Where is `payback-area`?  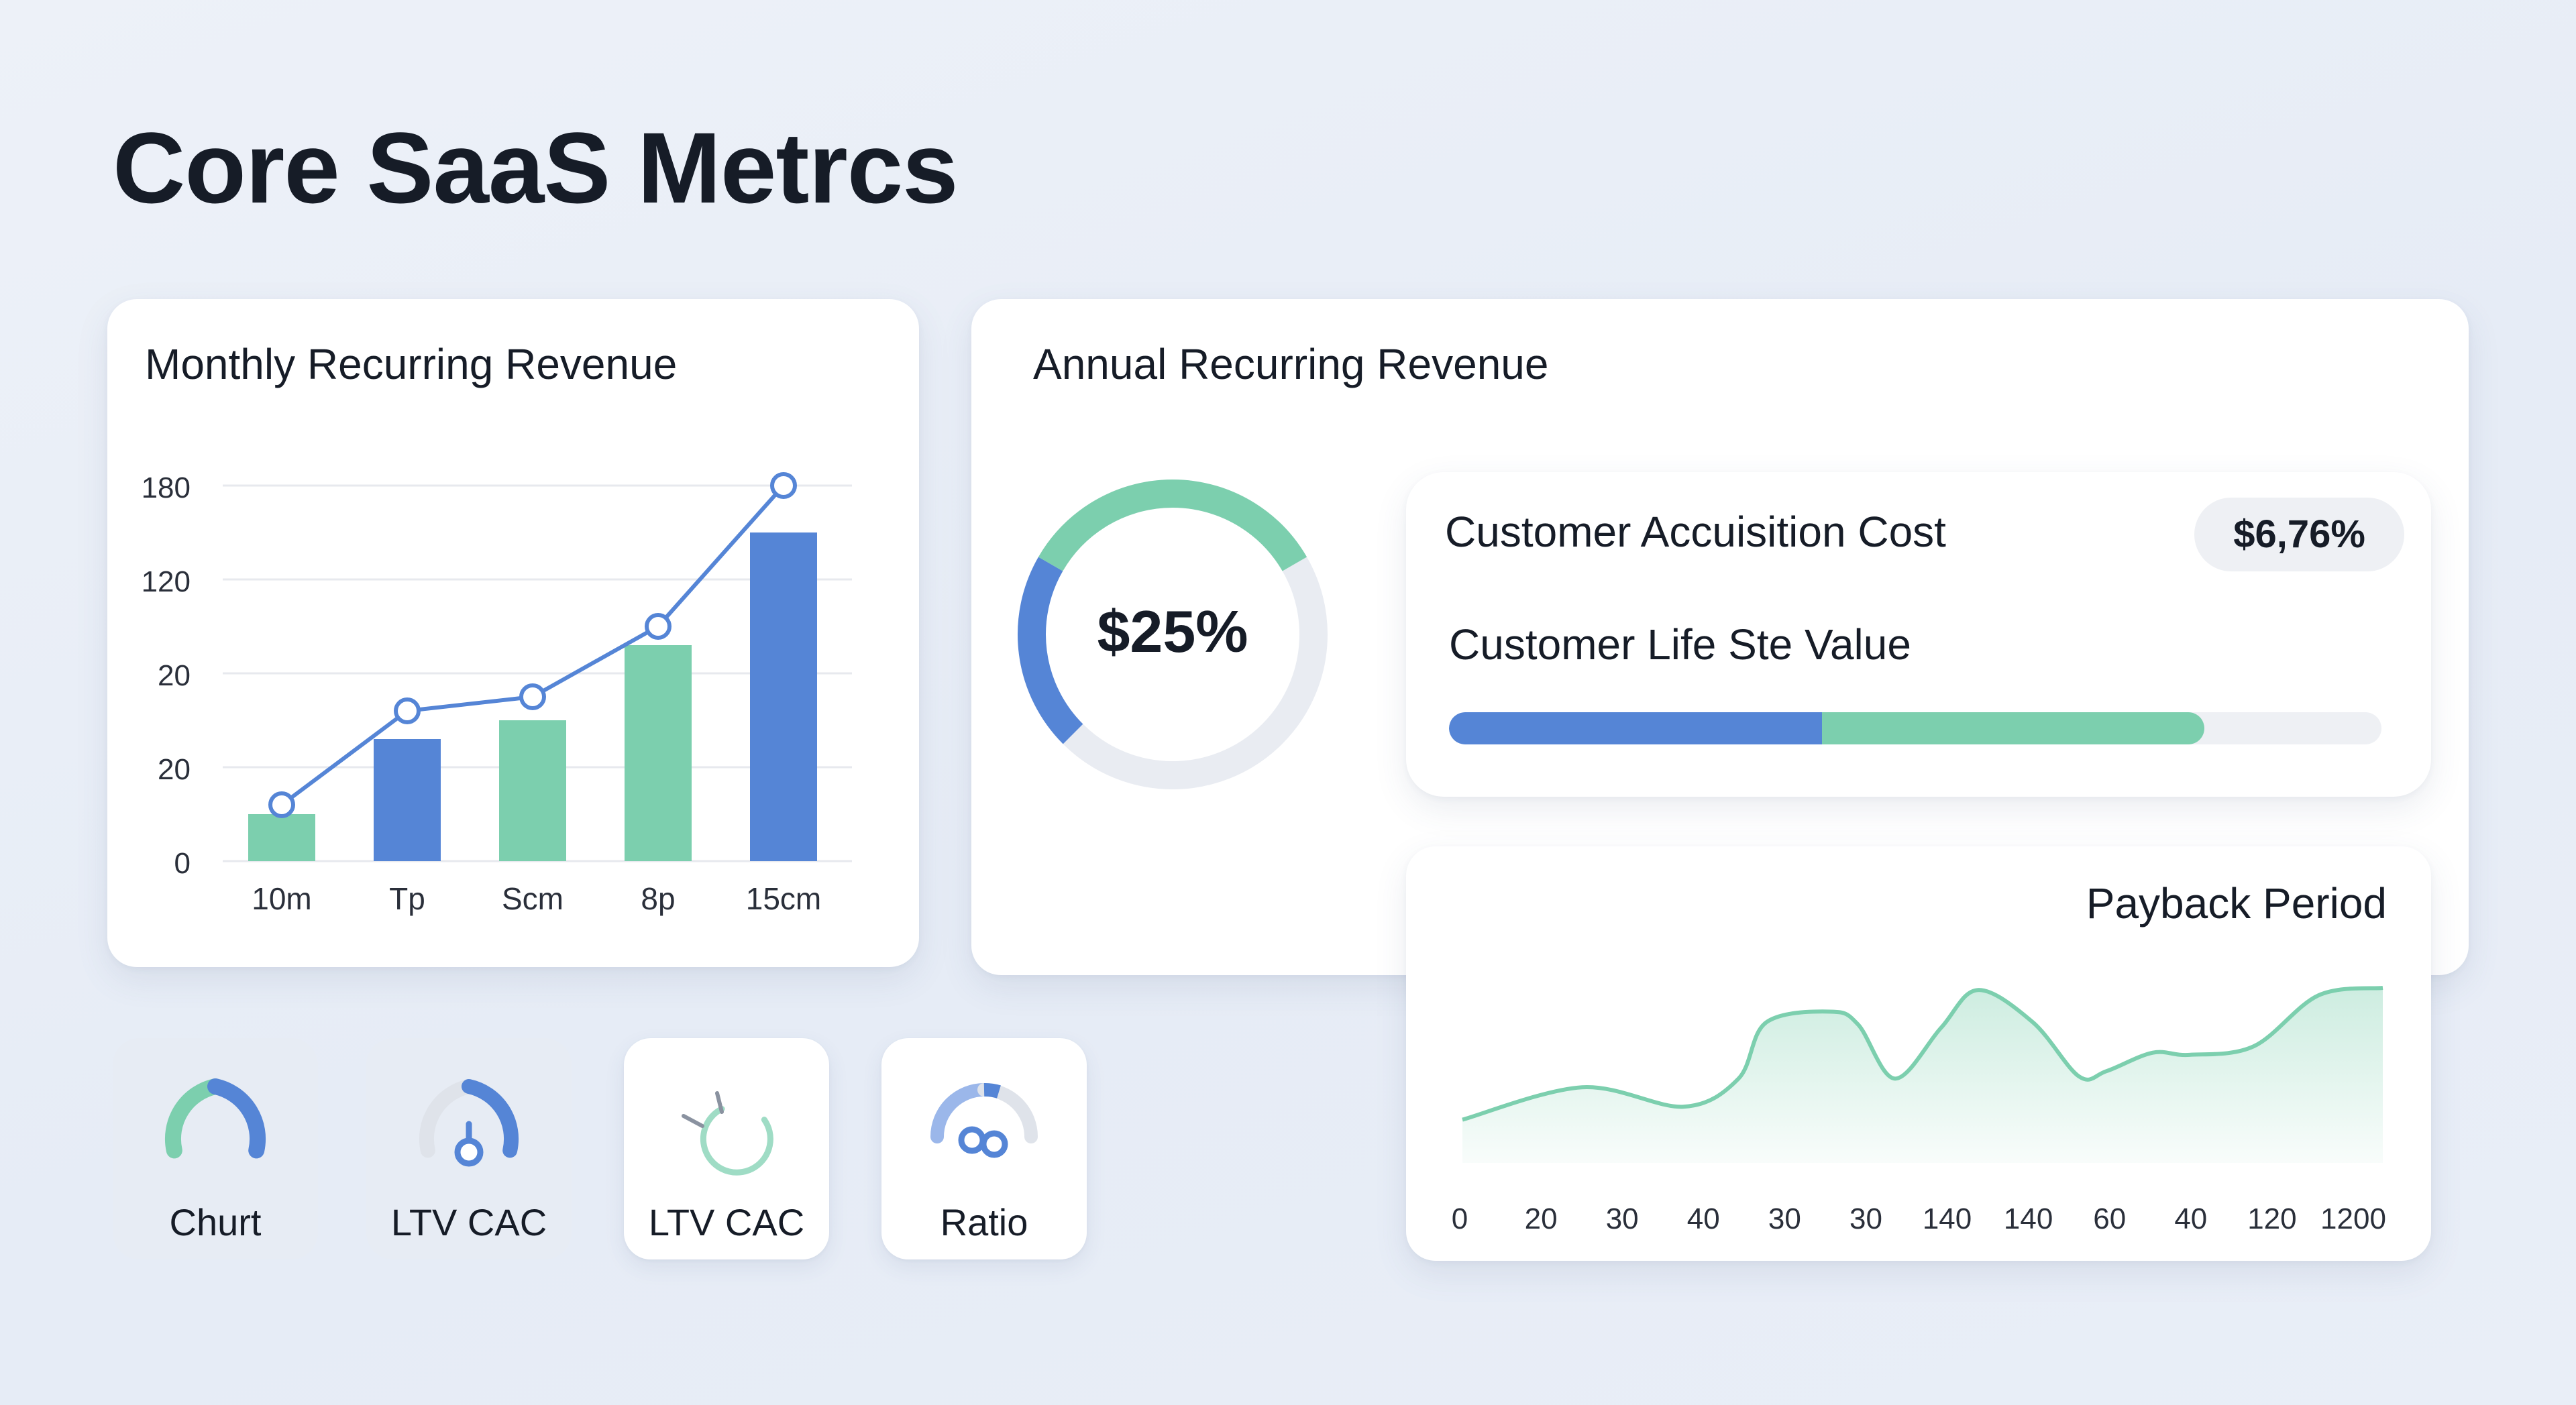 payback-area is located at coordinates (1922, 1075).